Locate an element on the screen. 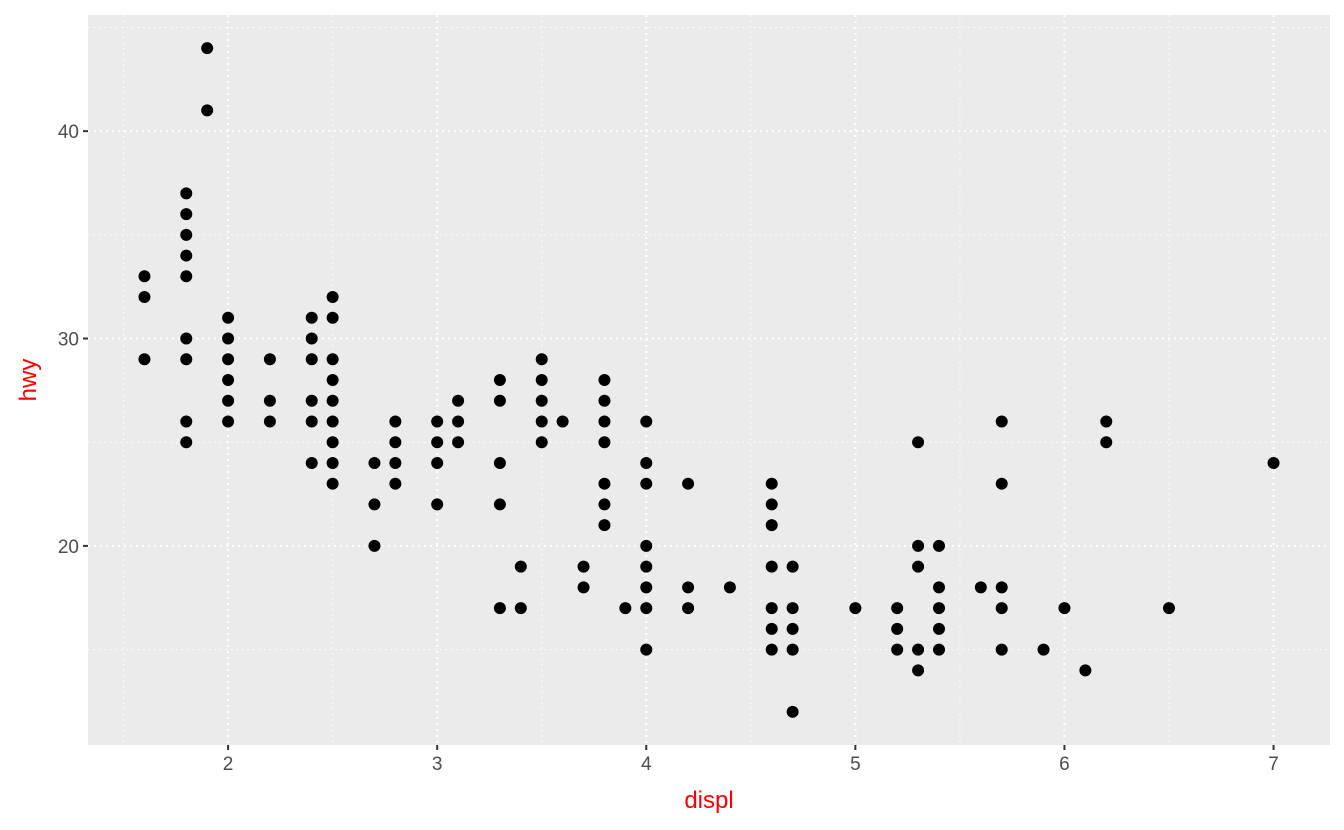  x-tick-label: 3 is located at coordinates (437, 764).